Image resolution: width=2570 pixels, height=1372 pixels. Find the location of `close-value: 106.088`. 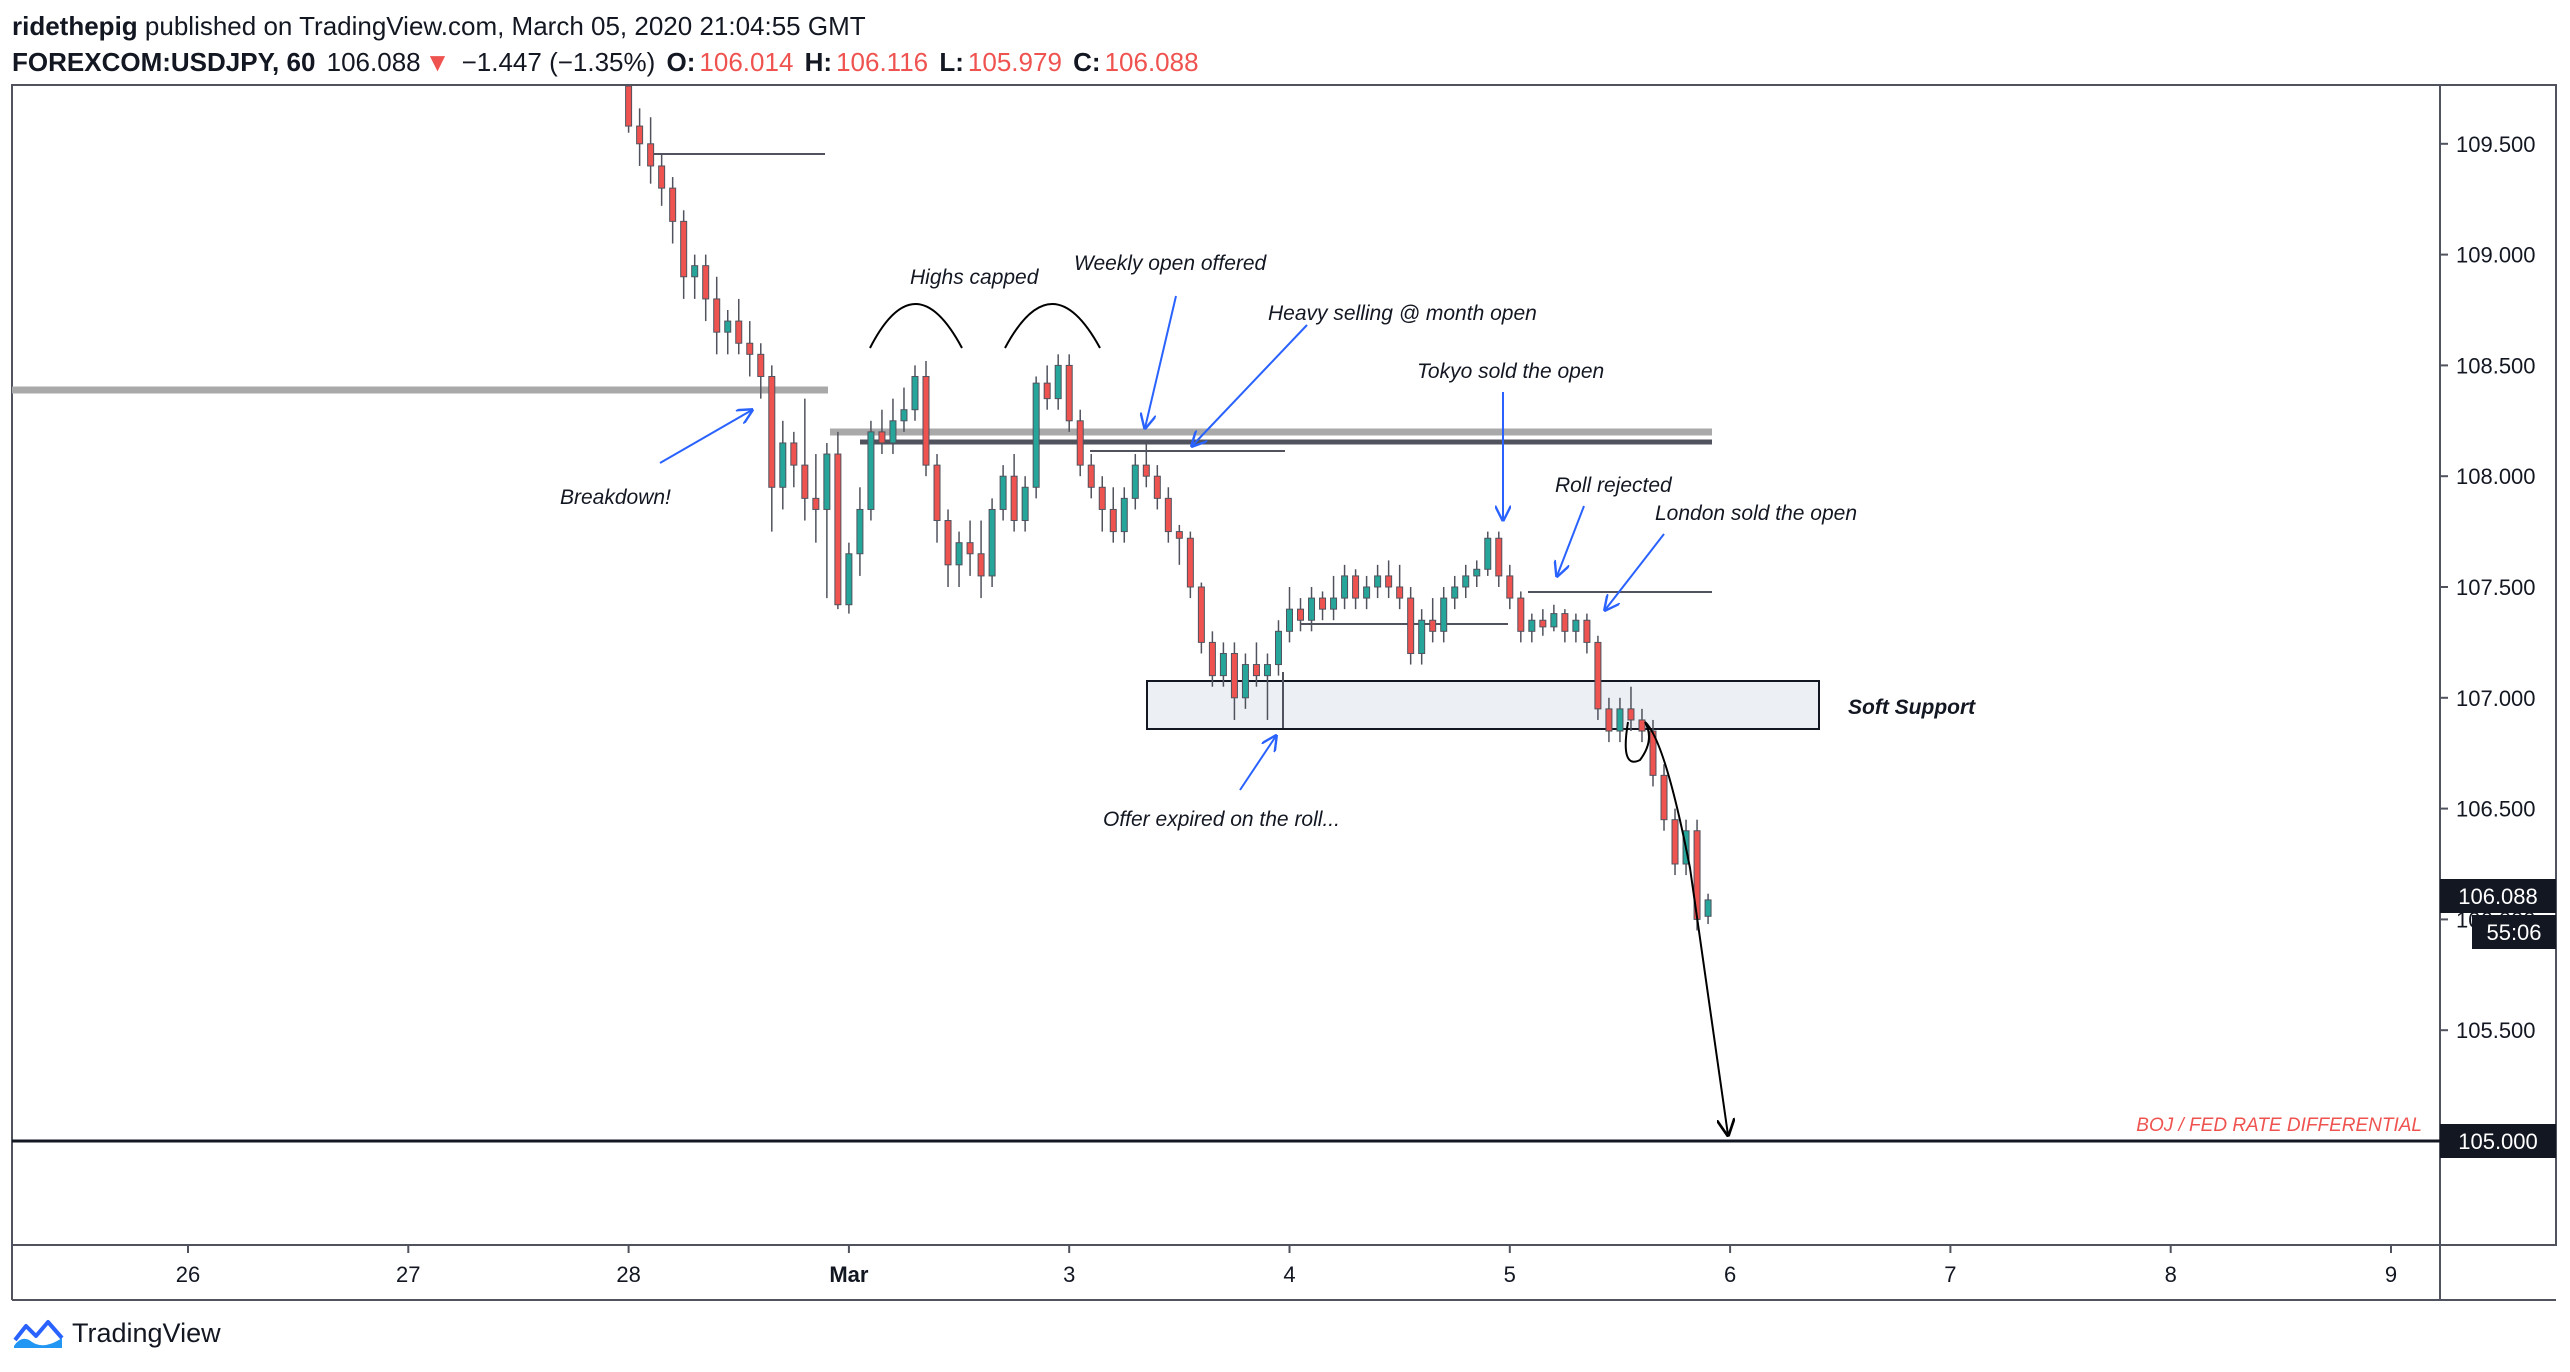

close-value: 106.088 is located at coordinates (1151, 62).